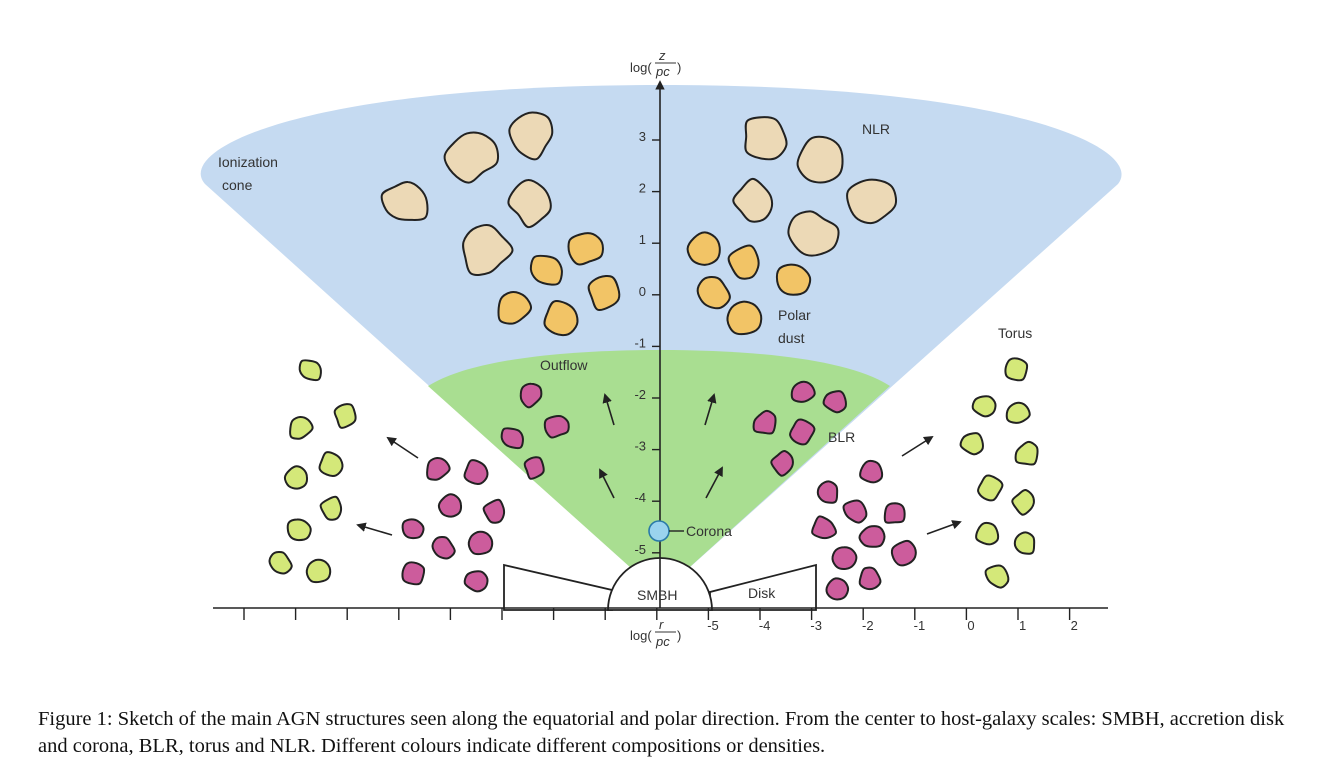  I want to click on y-tick-label: -1, so click(640, 342).